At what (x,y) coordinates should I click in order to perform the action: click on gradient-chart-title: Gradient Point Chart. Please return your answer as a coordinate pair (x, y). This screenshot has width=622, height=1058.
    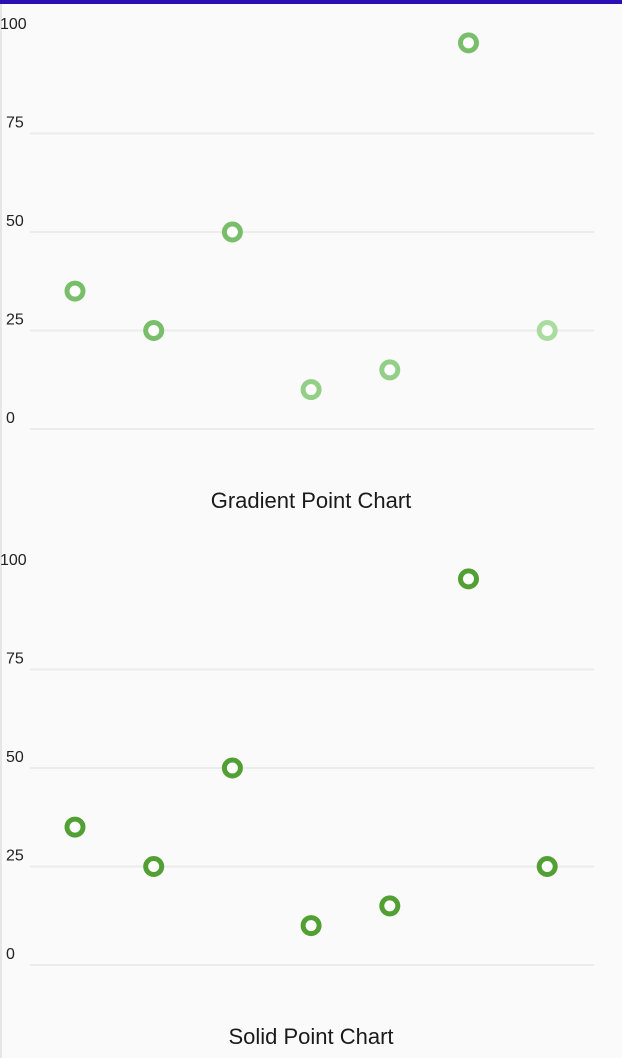
    Looking at the image, I should click on (311, 500).